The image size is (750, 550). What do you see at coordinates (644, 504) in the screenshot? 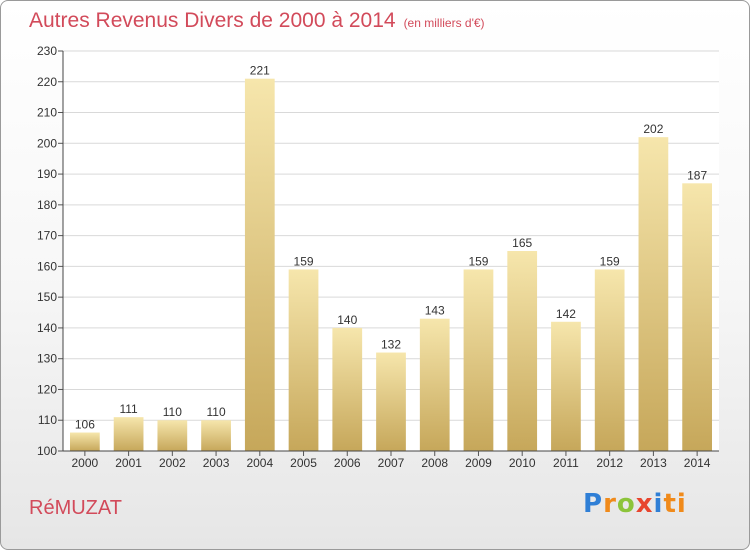
I see `logo-letter: x` at bounding box center [644, 504].